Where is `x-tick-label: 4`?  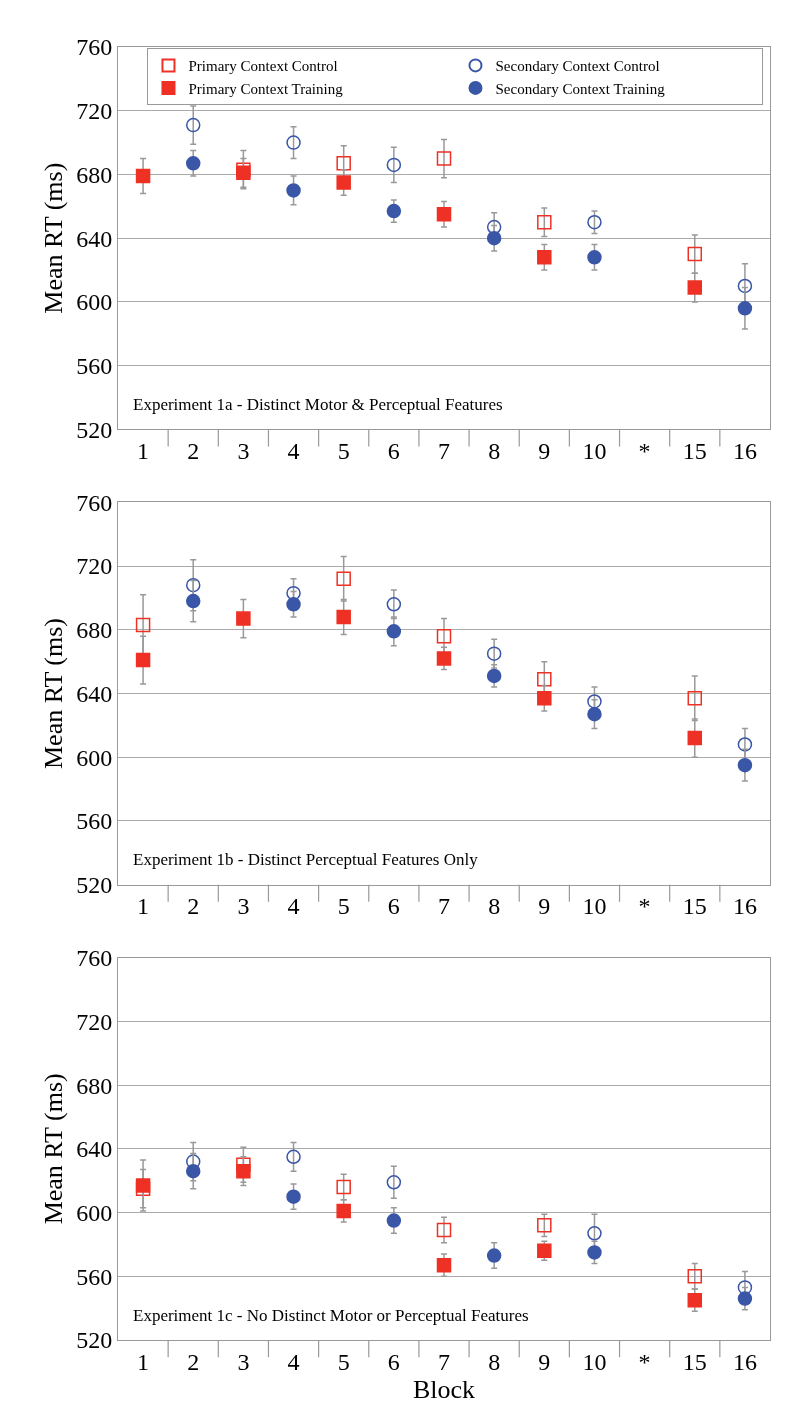
x-tick-label: 4 is located at coordinates (293, 1361).